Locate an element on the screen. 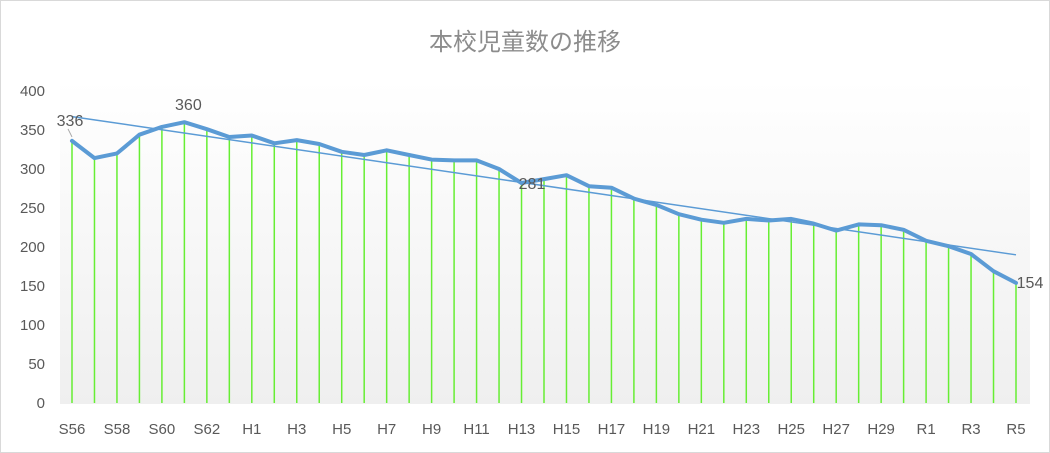  x-tick-label: H5 is located at coordinates (341, 429).